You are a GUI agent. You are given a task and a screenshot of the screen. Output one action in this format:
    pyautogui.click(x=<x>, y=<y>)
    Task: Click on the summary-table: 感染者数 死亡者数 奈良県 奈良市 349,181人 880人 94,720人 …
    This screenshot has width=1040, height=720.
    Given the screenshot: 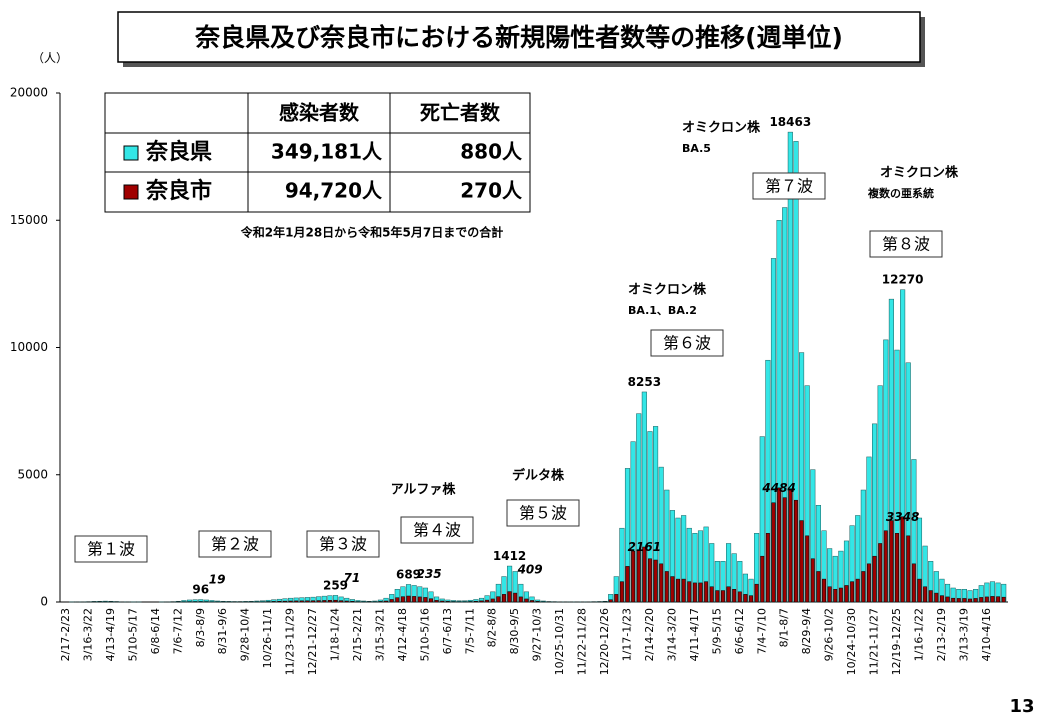 What is the action you would take?
    pyautogui.click(x=317, y=152)
    